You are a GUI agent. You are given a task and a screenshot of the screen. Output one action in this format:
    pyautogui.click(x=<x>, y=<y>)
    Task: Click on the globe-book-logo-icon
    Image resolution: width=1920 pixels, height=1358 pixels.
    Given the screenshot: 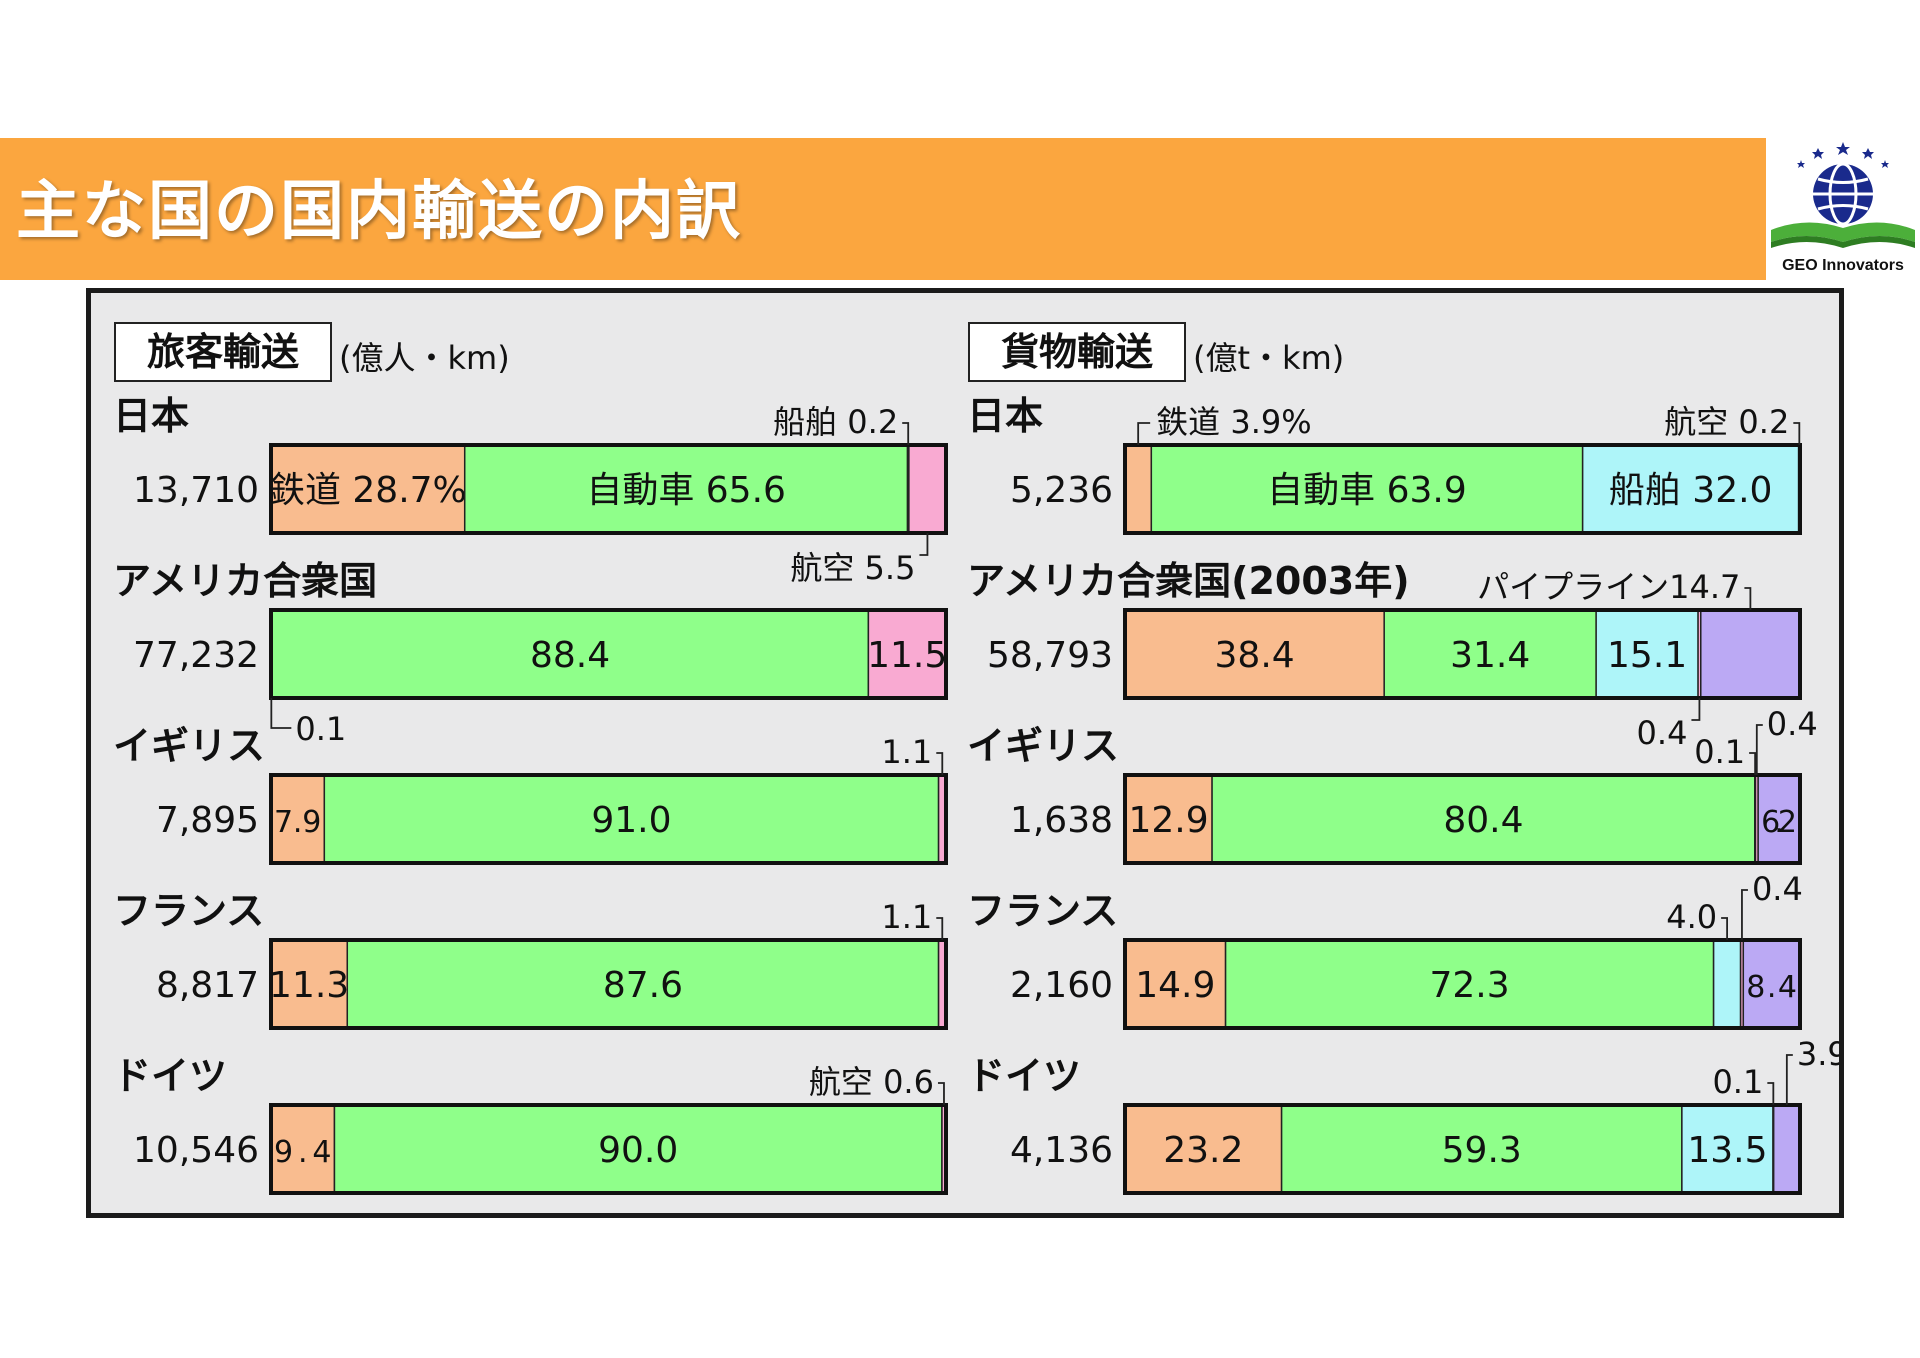 What is the action you would take?
    pyautogui.click(x=1843, y=195)
    